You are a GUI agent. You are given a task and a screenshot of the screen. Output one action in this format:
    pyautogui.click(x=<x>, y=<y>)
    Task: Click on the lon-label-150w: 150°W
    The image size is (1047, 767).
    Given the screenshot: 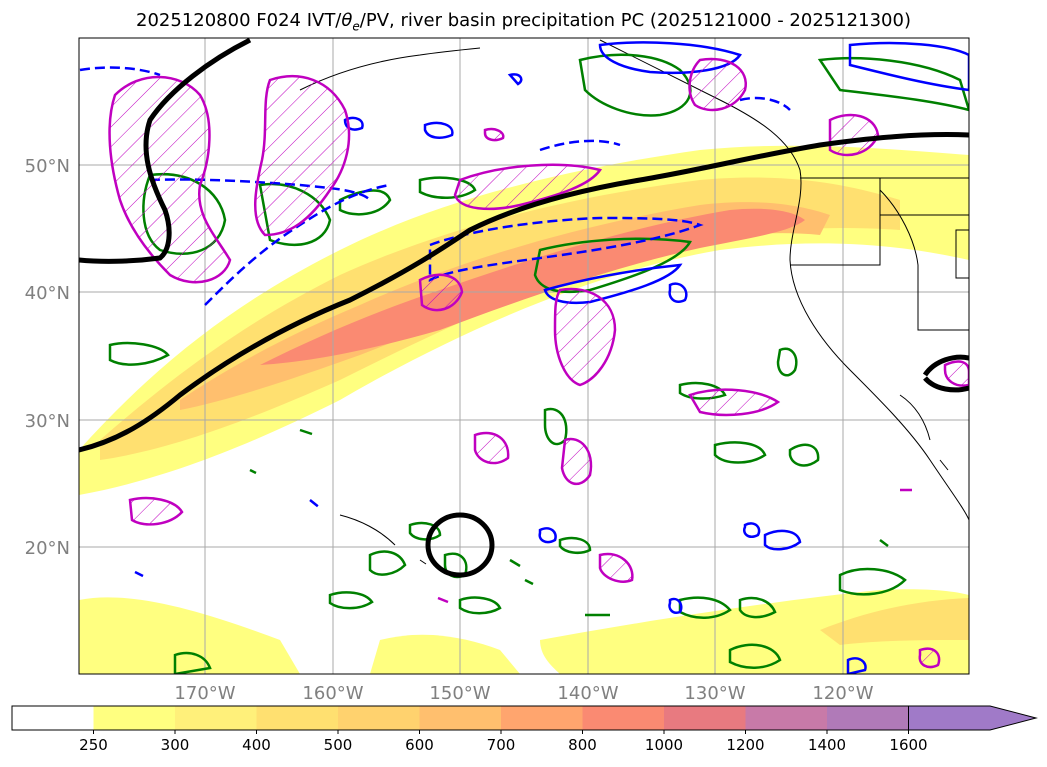 What is the action you would take?
    pyautogui.click(x=459, y=693)
    